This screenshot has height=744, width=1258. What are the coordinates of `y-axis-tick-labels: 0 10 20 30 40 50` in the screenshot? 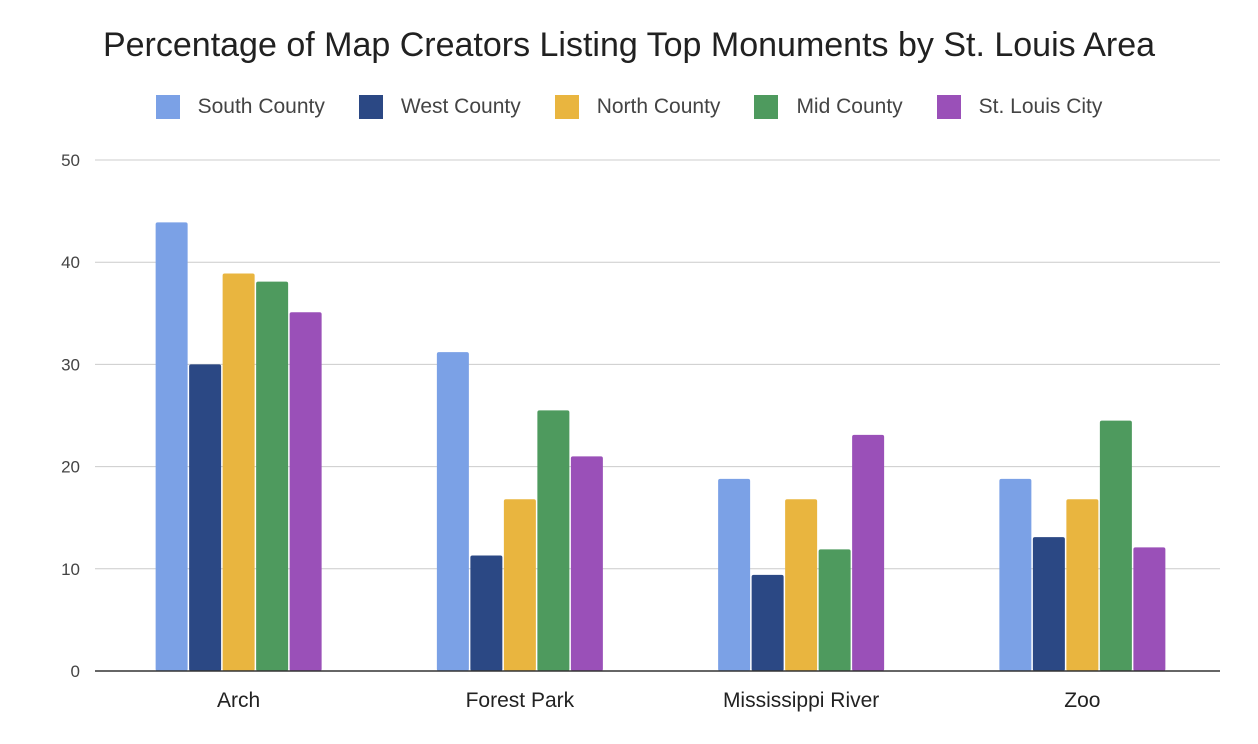 It's located at (70, 416).